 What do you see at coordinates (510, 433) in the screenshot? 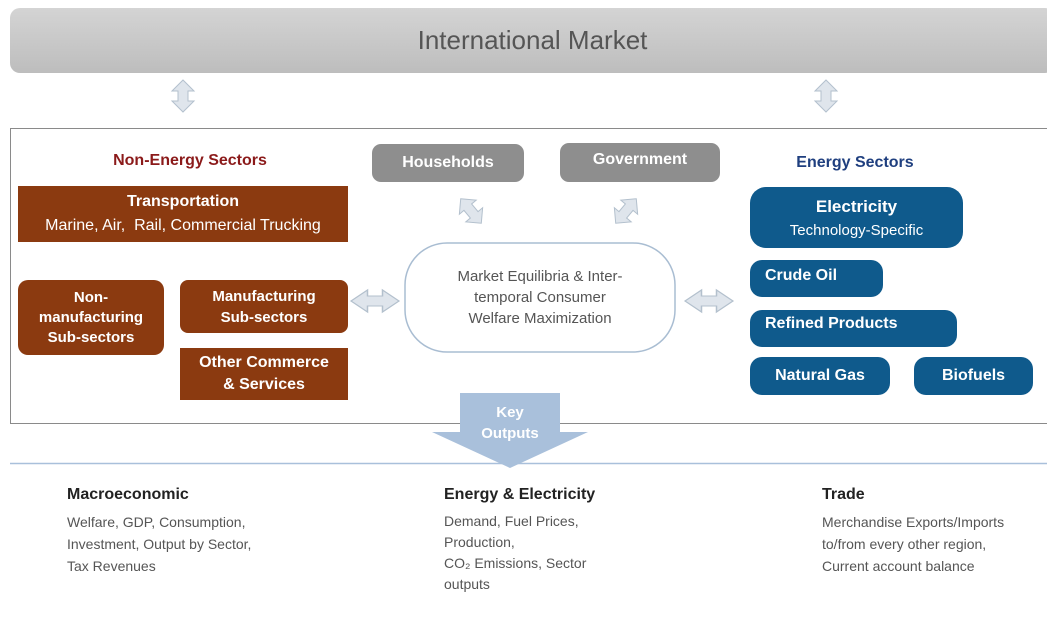
I see `label: Outputs` at bounding box center [510, 433].